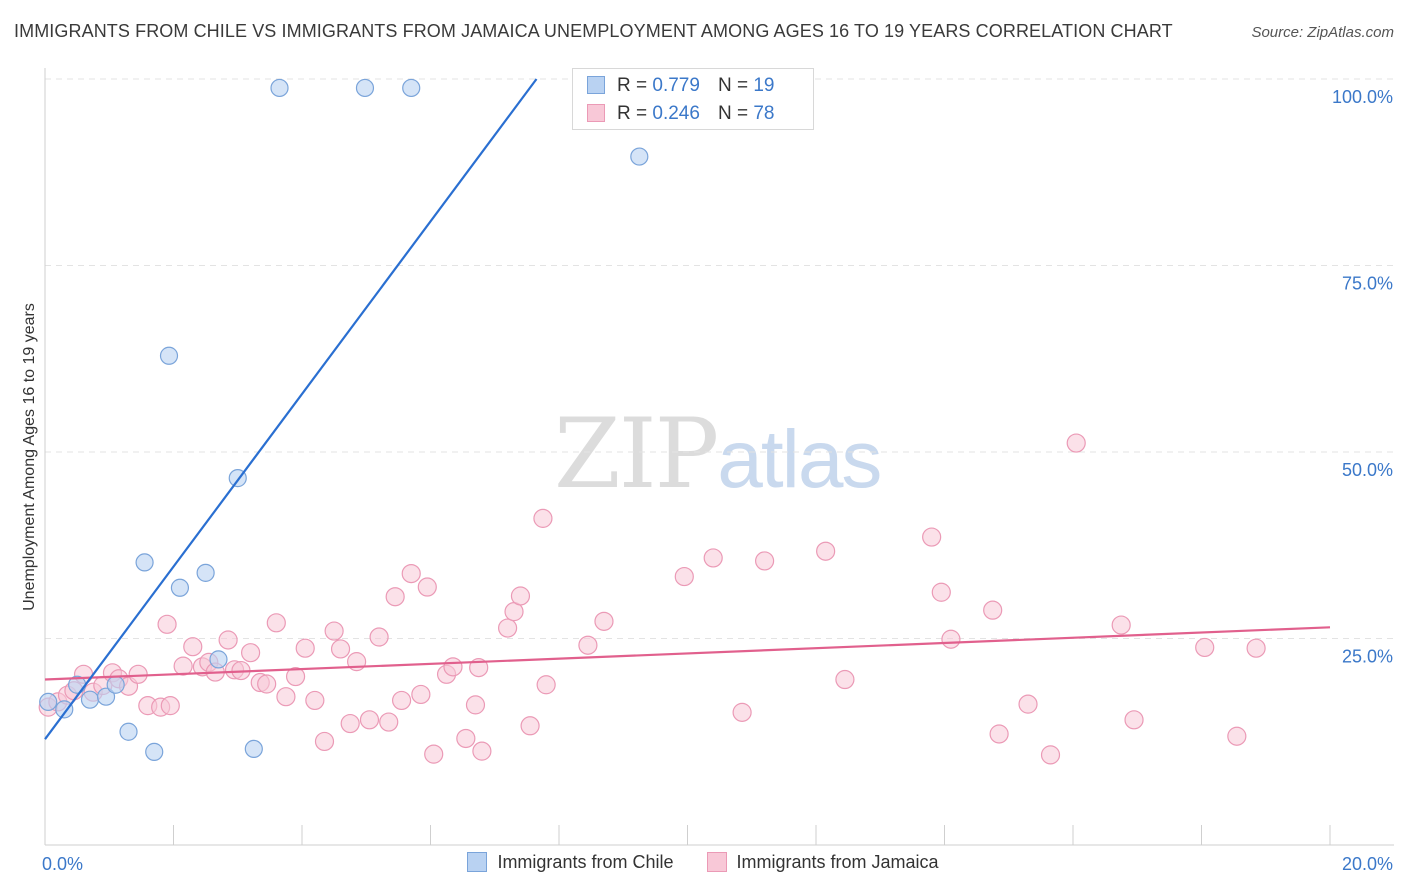 The image size is (1406, 892). I want to click on r-value-chile: 0.779, so click(676, 85).